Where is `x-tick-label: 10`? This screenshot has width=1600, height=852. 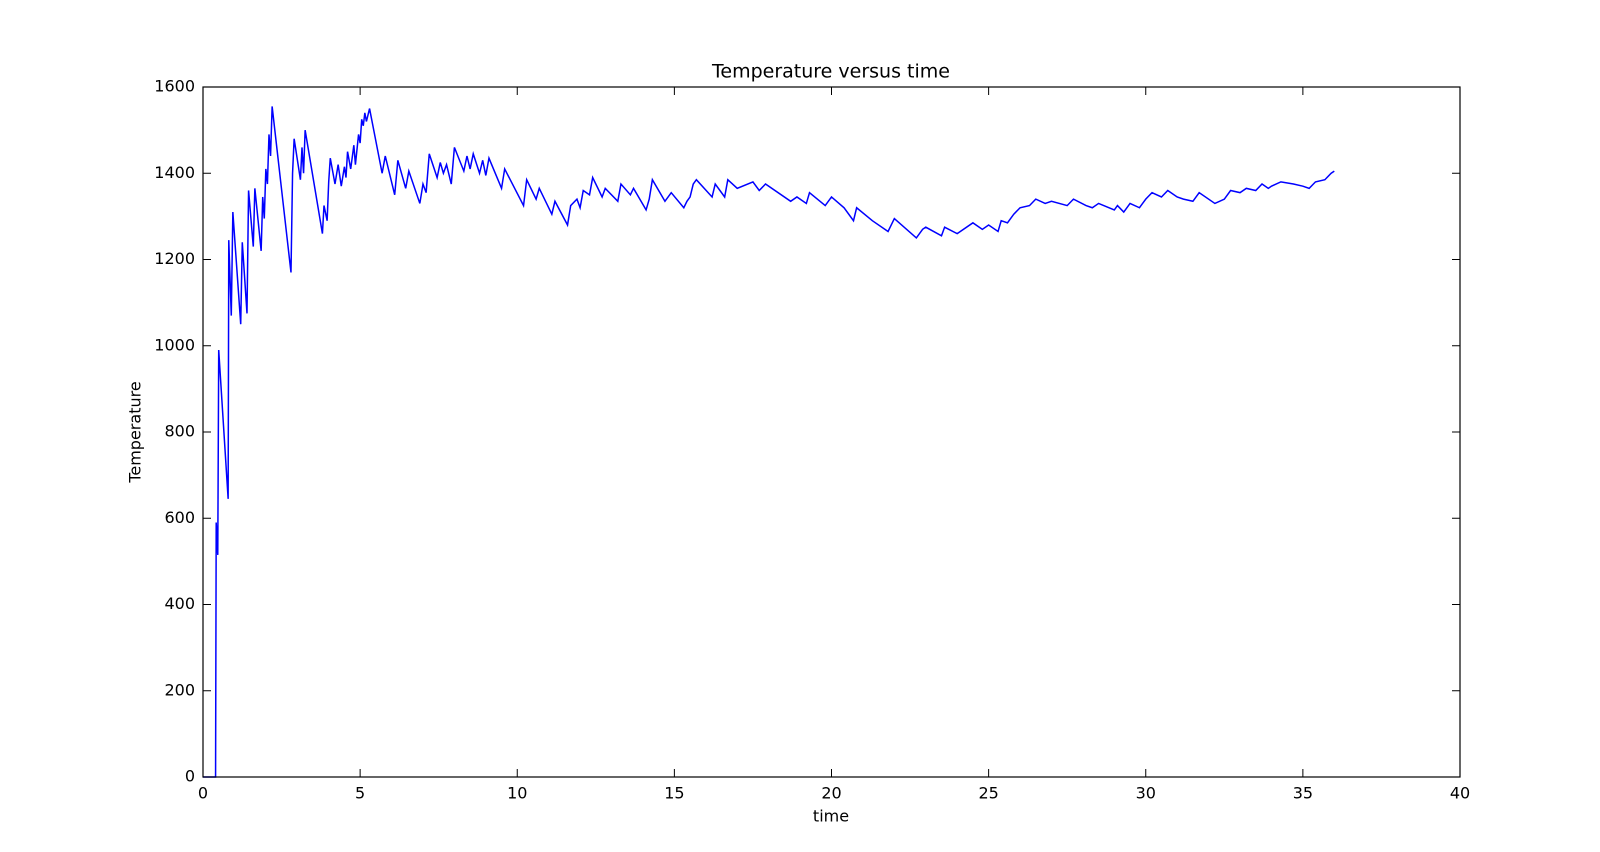
x-tick-label: 10 is located at coordinates (517, 793).